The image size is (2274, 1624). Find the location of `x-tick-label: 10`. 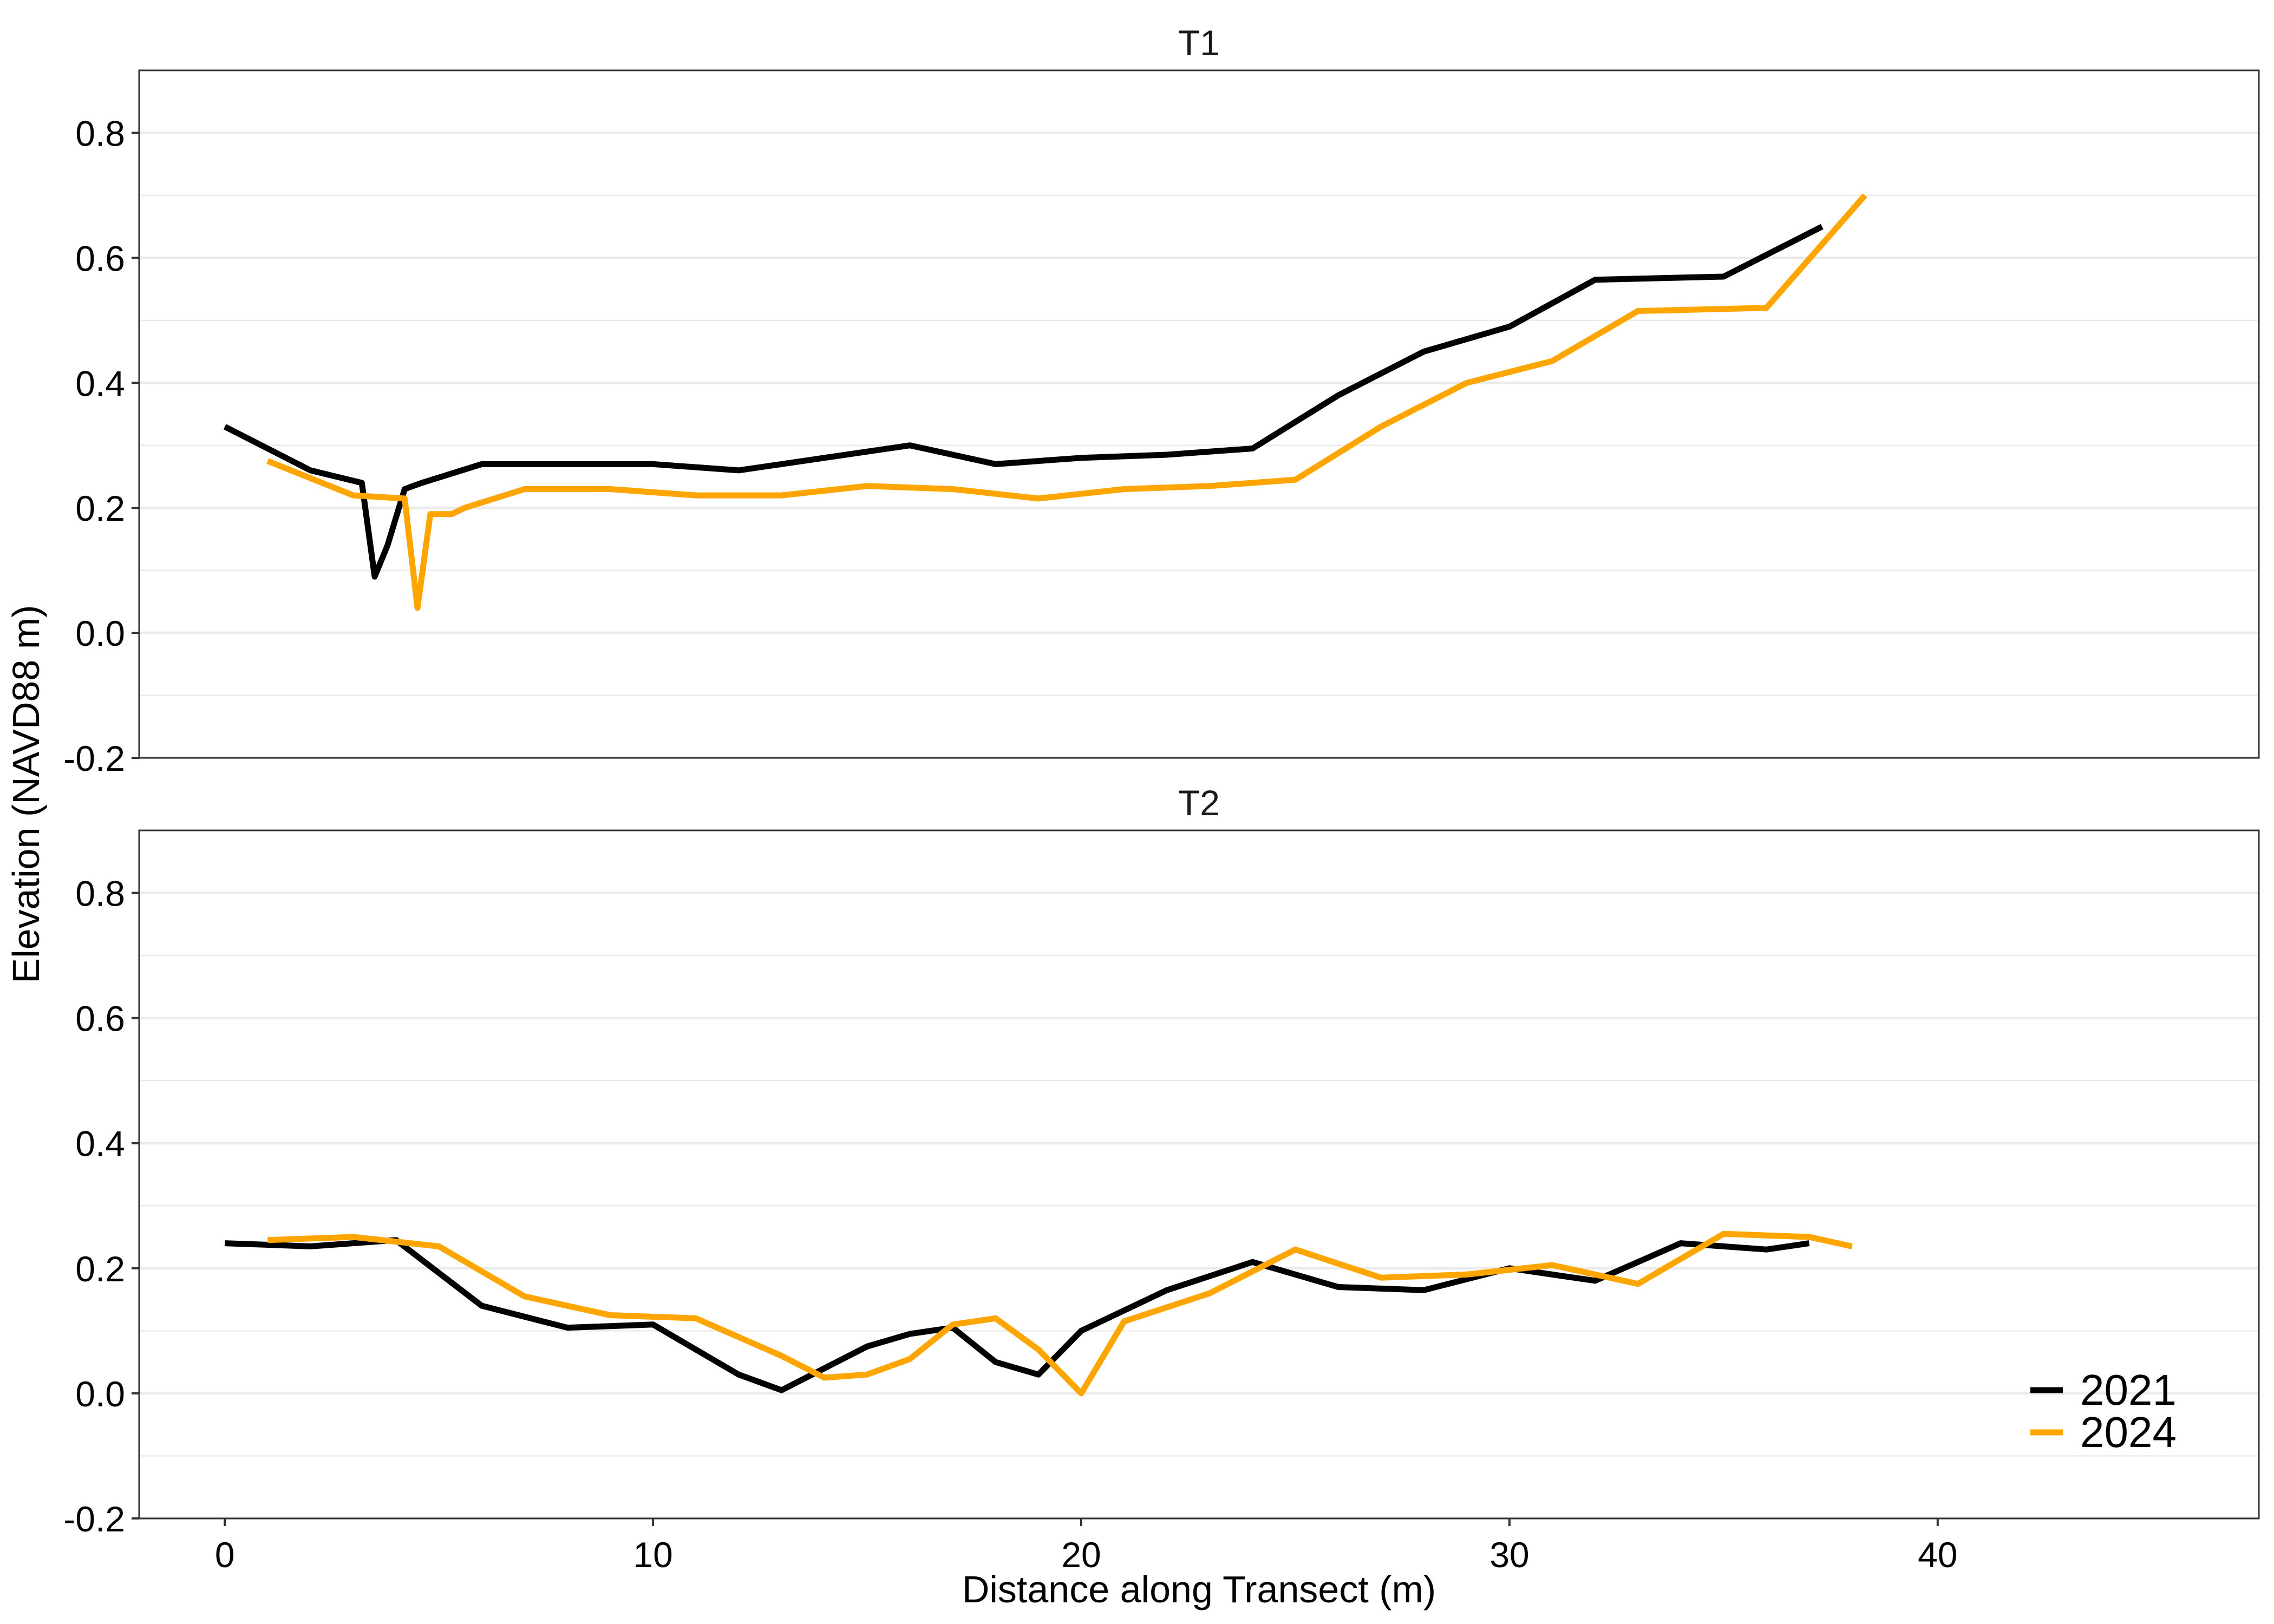

x-tick-label: 10 is located at coordinates (652, 1555).